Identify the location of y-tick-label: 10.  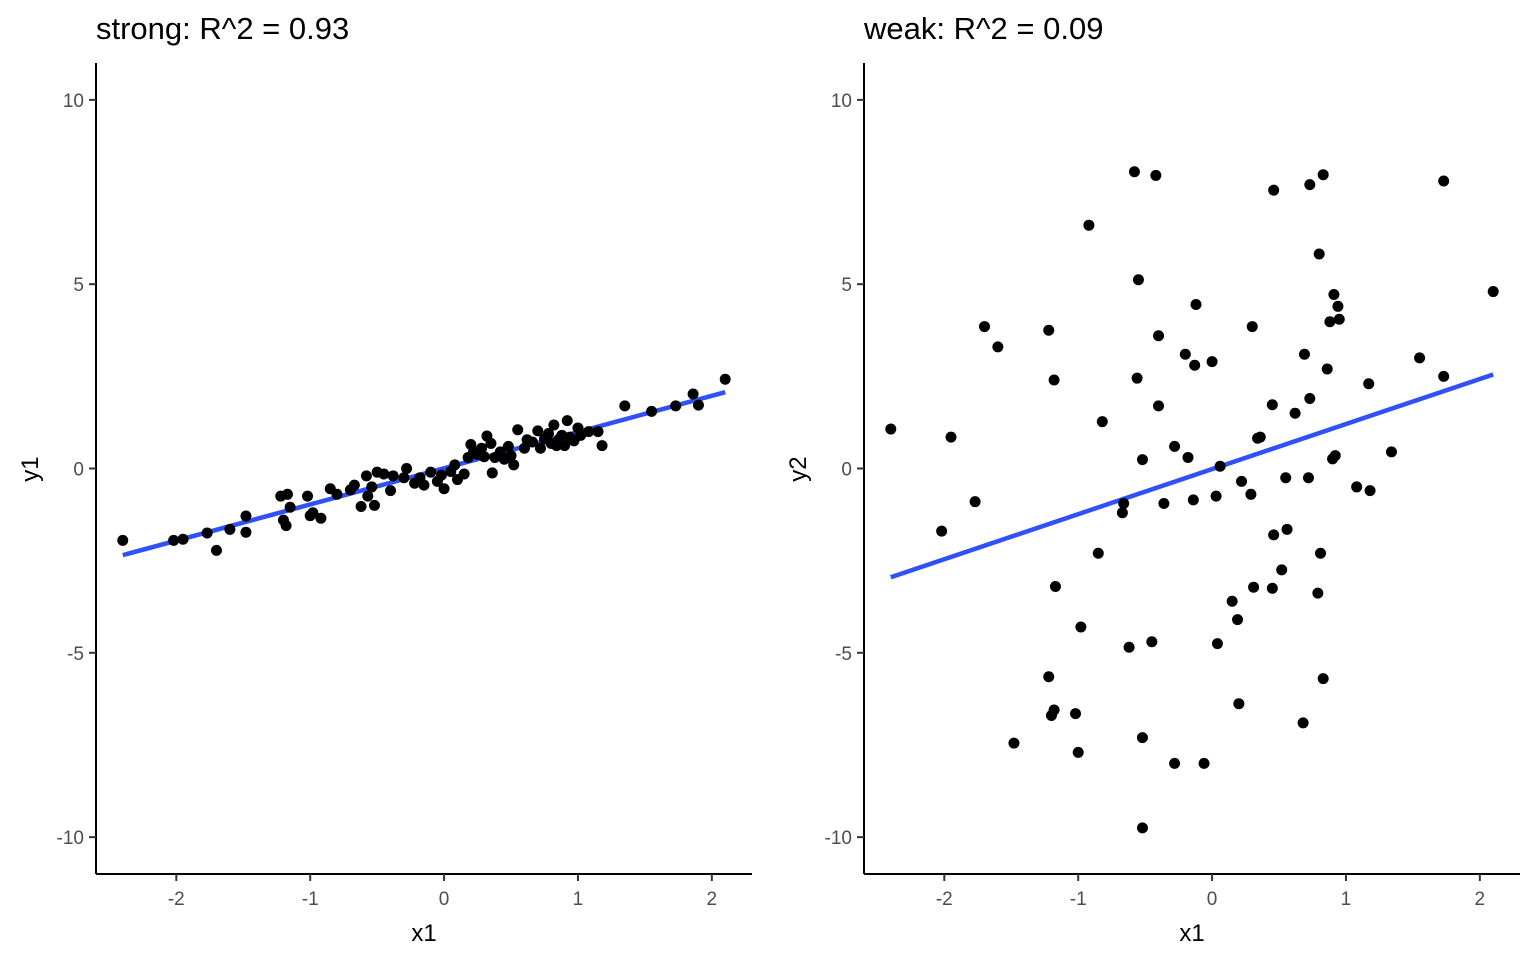
(841, 101).